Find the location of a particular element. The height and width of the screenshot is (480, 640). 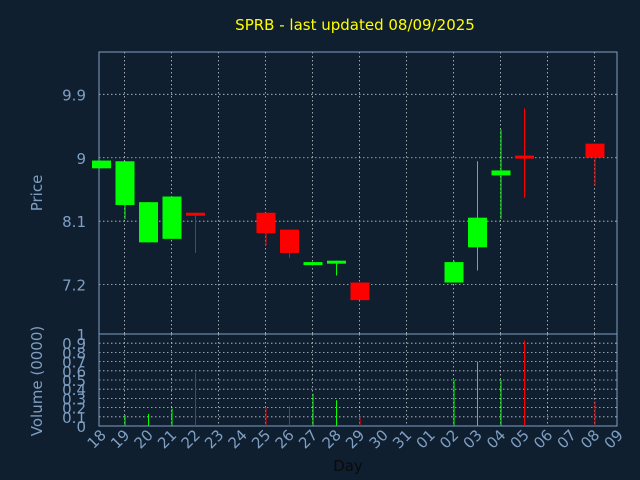

volume-tick-label: 0.3 is located at coordinates (74, 399).